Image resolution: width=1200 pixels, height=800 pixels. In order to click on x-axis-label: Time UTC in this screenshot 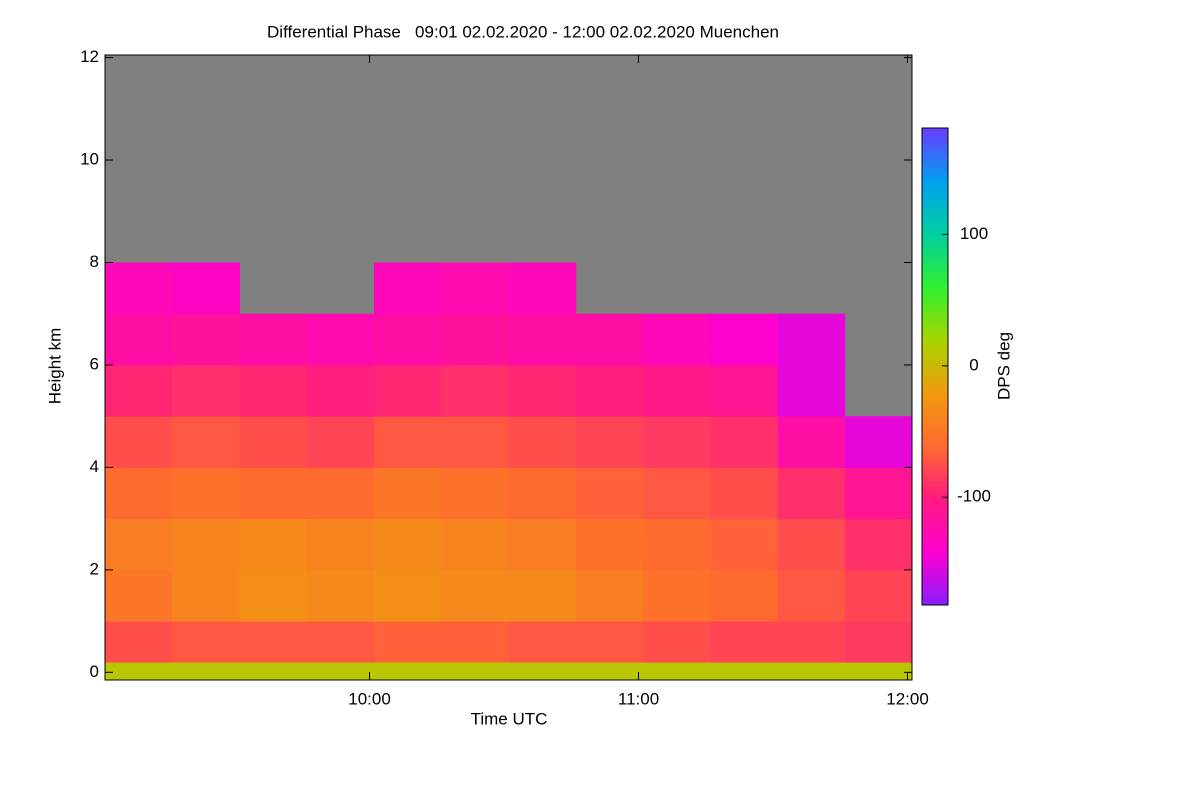, I will do `click(509, 718)`.